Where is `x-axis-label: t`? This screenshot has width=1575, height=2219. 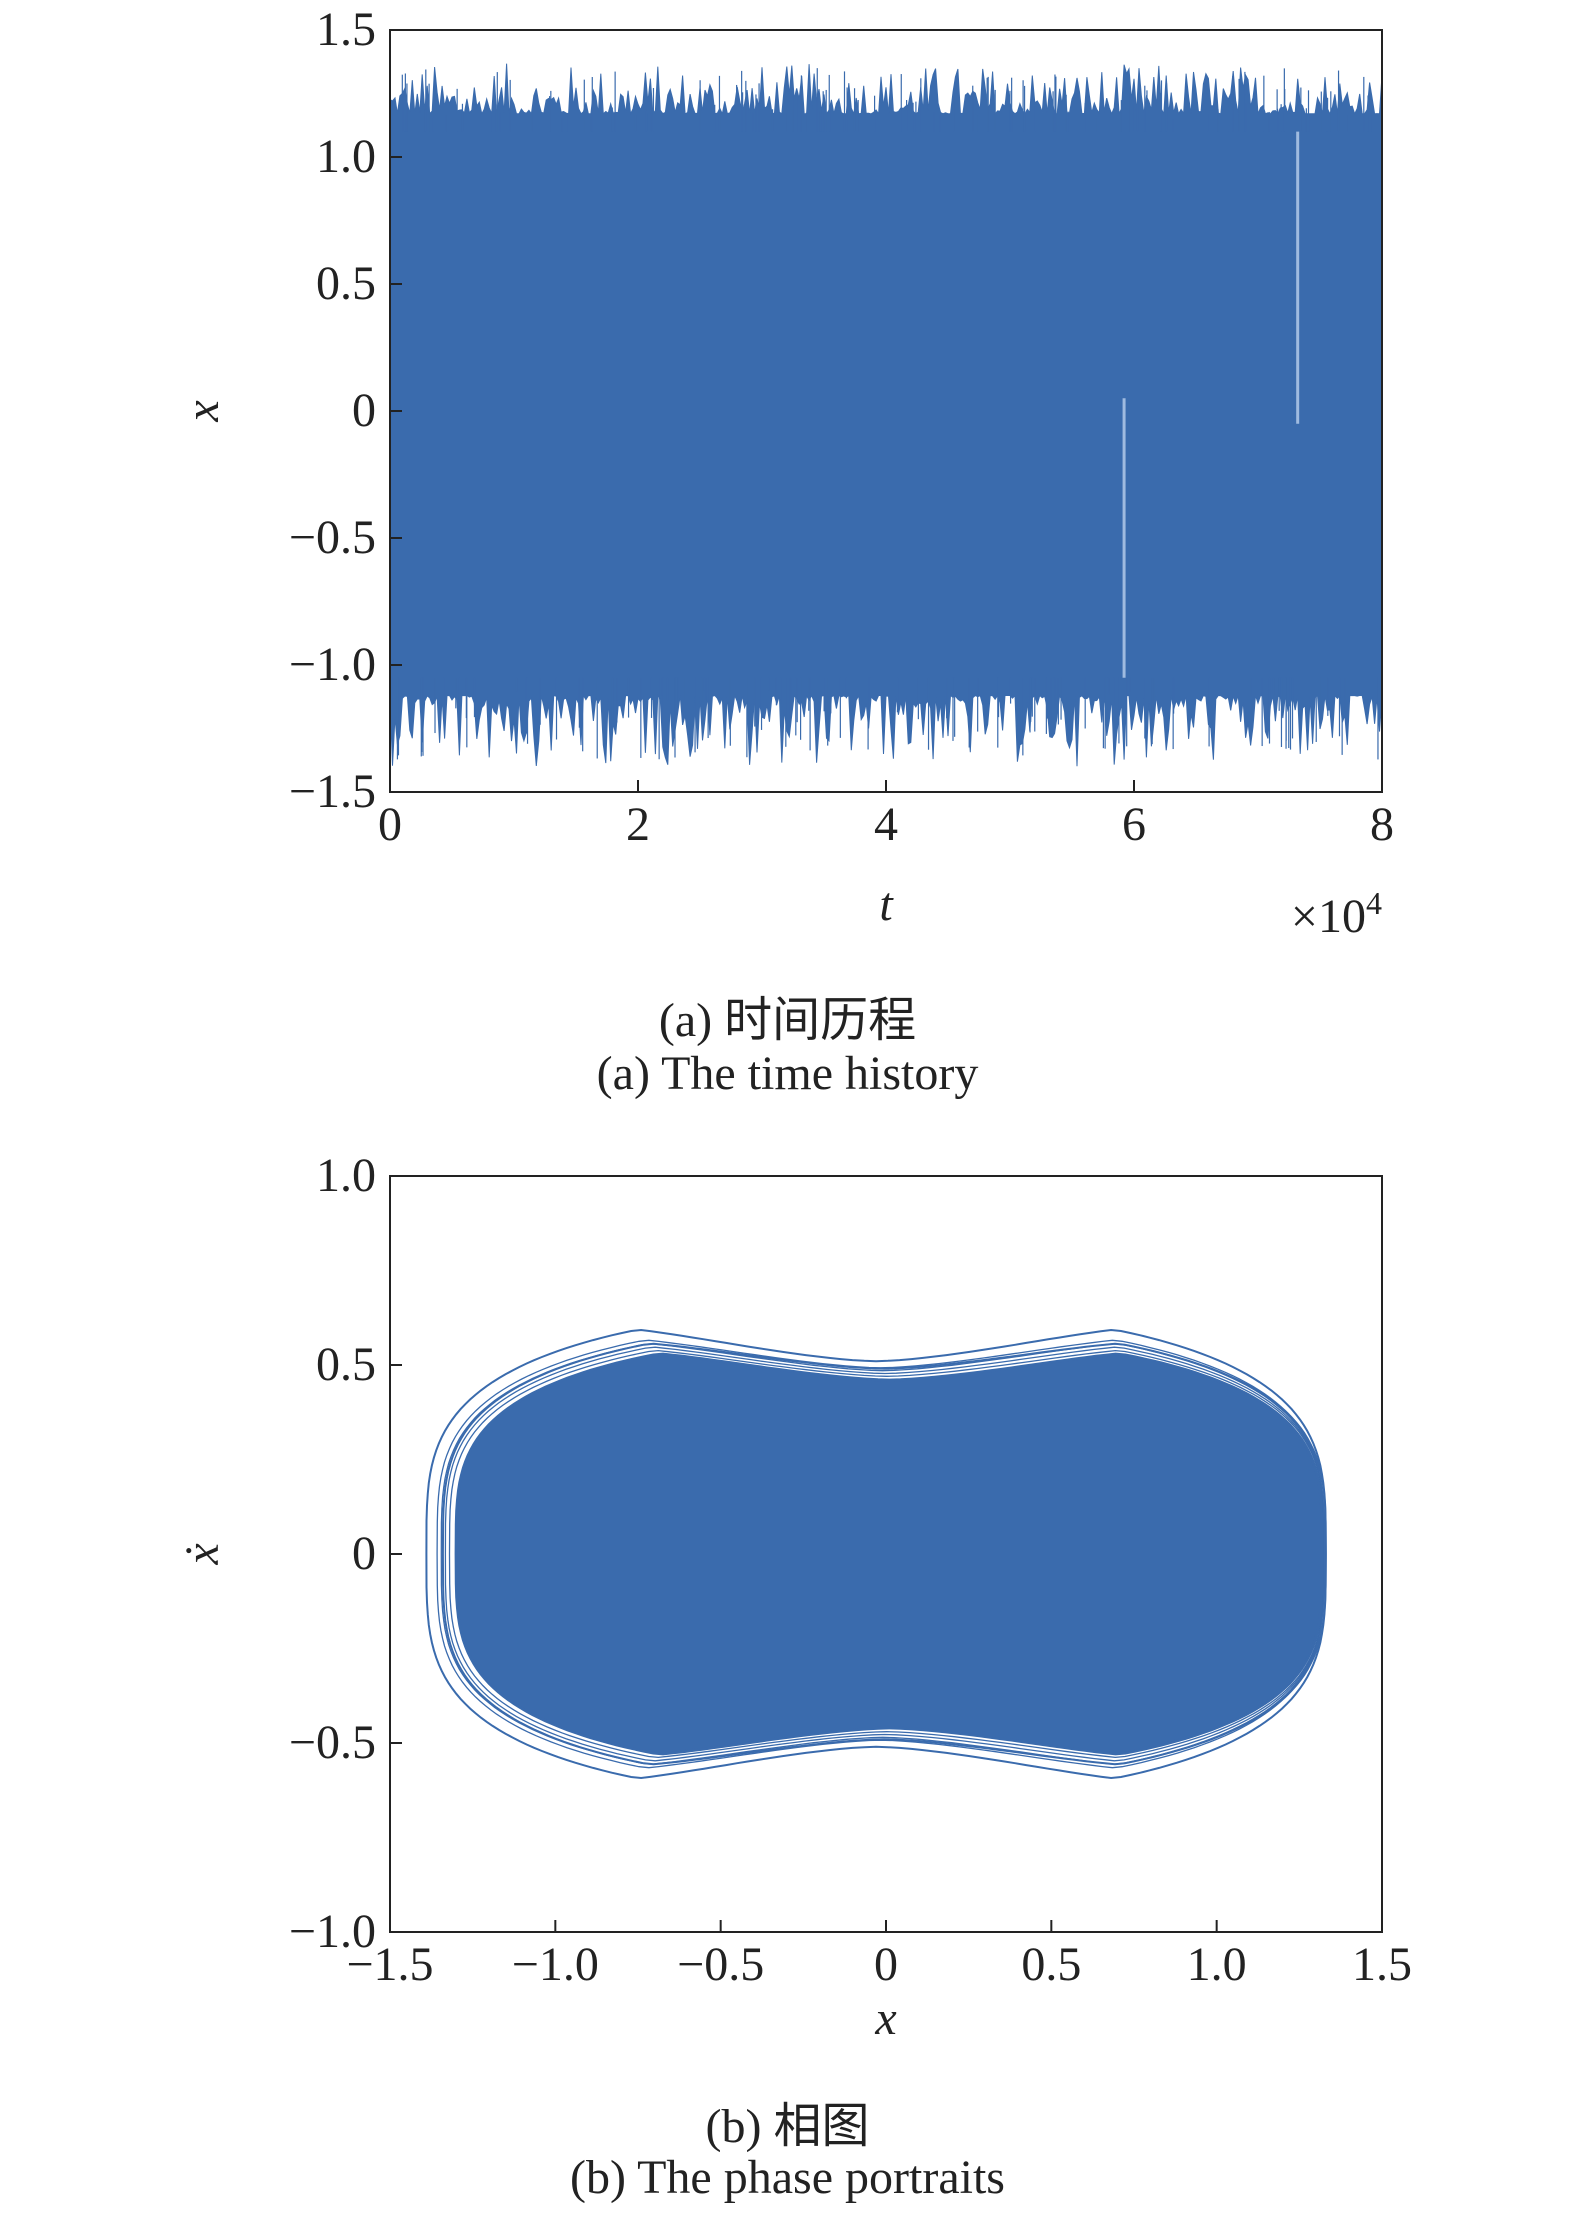 x-axis-label: t is located at coordinates (886, 904).